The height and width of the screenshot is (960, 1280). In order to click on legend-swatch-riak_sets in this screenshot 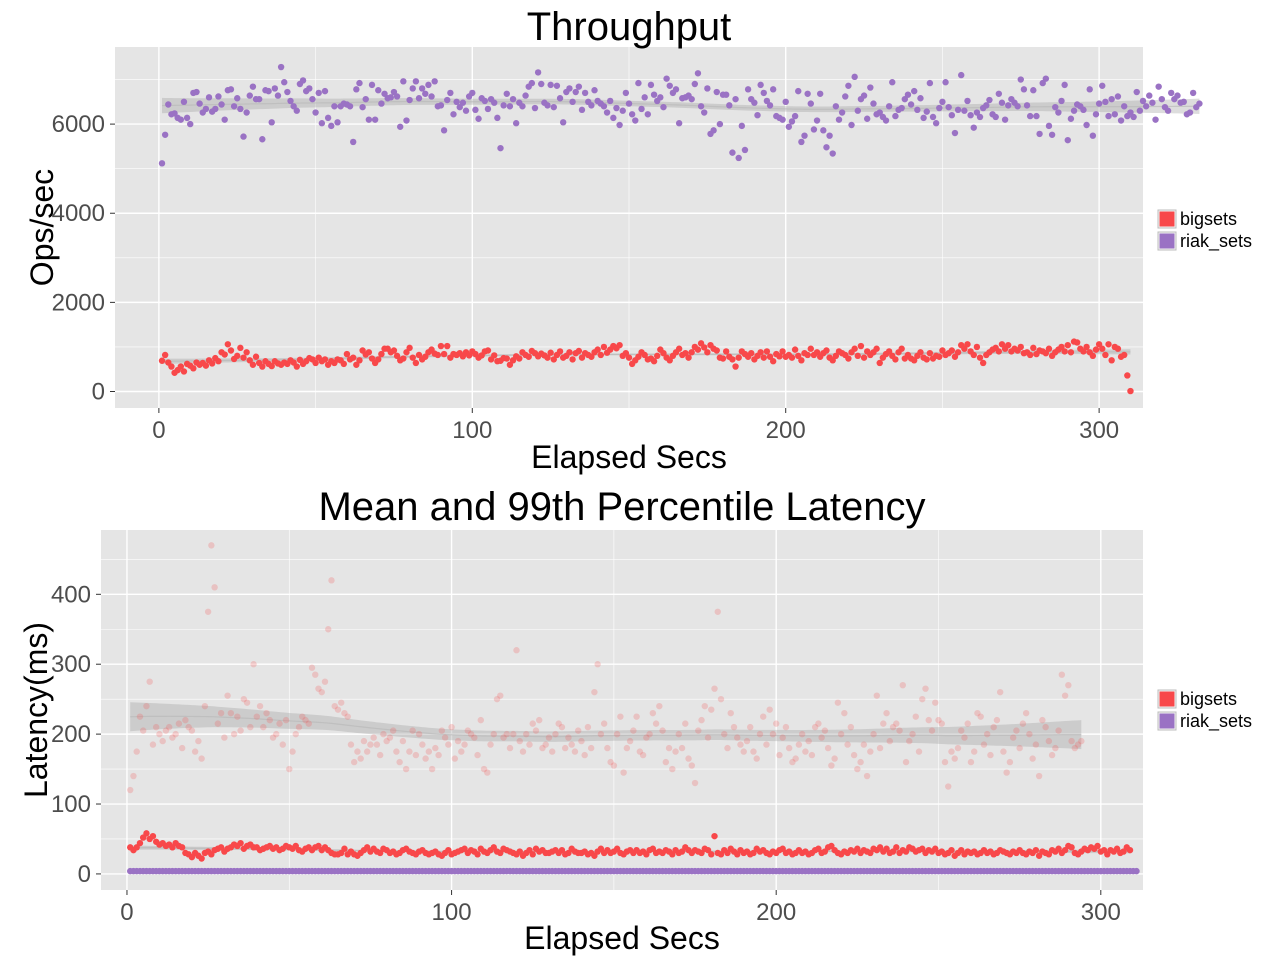, I will do `click(1167, 241)`.